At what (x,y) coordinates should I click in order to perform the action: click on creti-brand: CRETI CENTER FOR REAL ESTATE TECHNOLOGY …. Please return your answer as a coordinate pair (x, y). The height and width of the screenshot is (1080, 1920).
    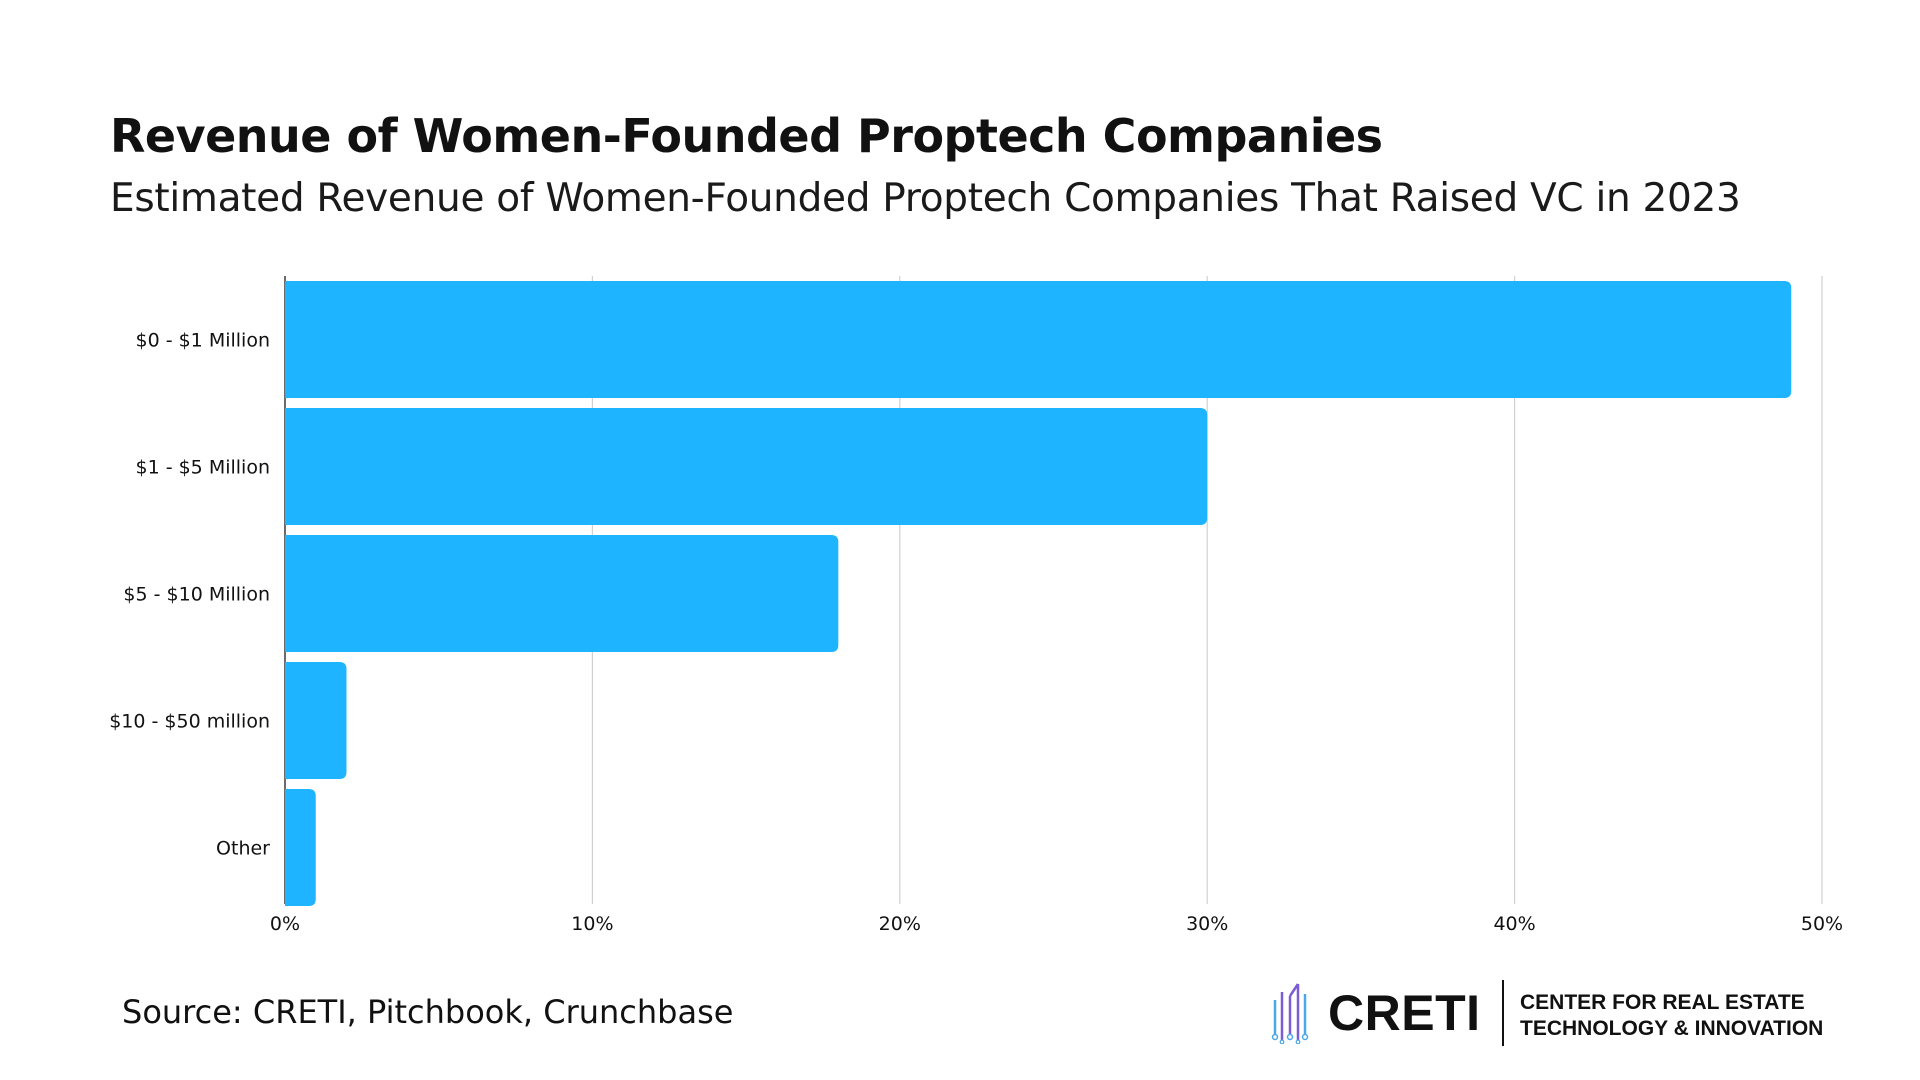
    Looking at the image, I should click on (1560, 1013).